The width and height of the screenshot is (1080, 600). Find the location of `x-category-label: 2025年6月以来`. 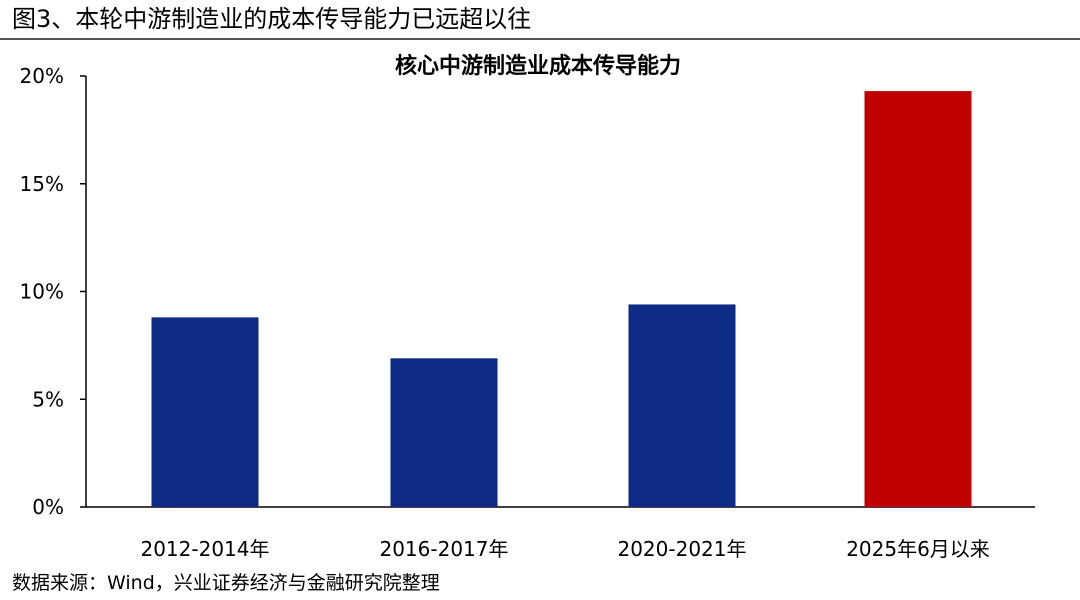

x-category-label: 2025年6月以来 is located at coordinates (918, 549).